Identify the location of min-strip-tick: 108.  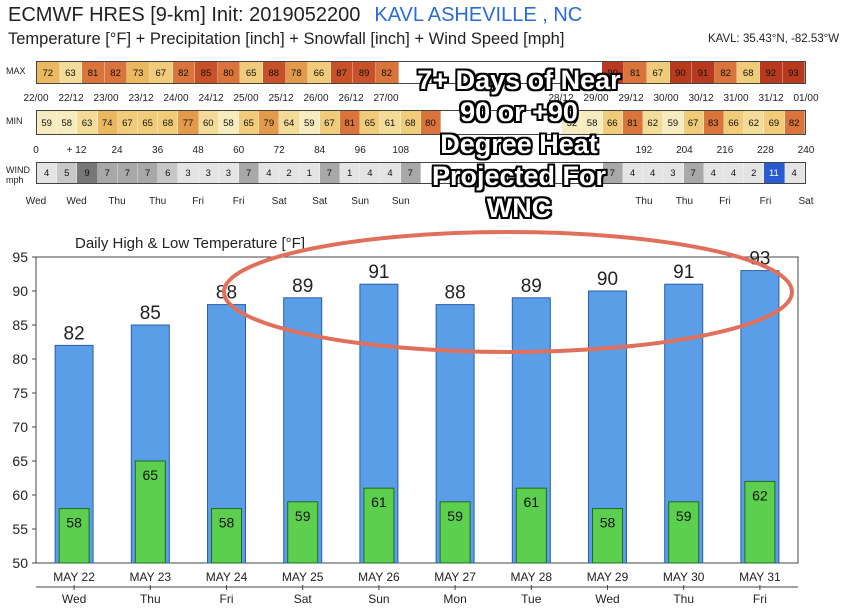
(401, 150).